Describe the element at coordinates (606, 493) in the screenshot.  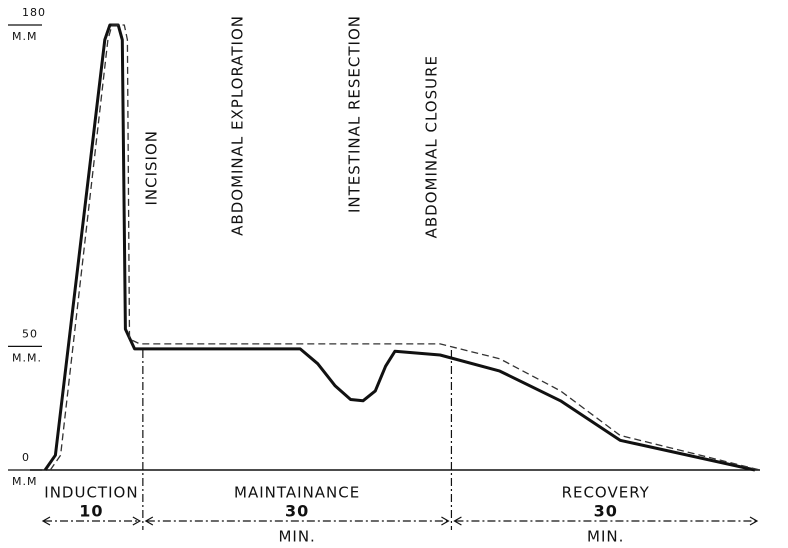
I see `phase-name: RECOVERY` at that location.